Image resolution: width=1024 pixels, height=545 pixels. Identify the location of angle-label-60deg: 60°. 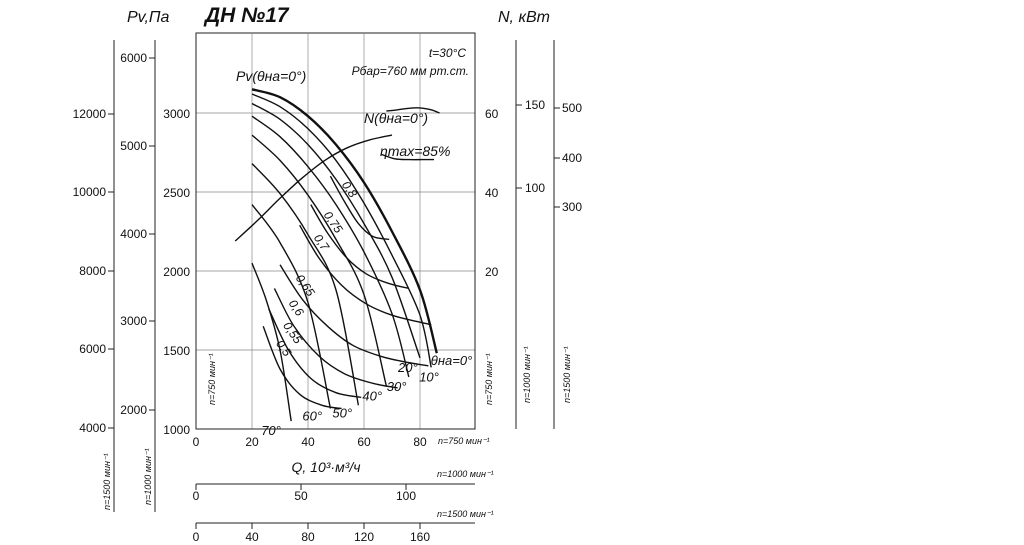
(312, 416).